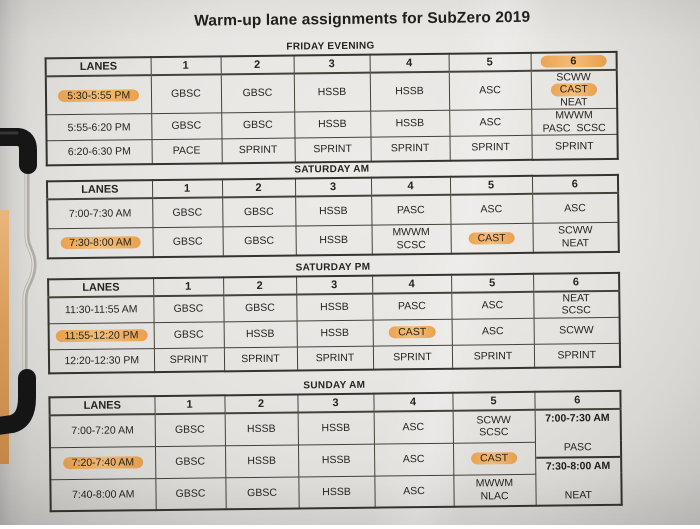 This screenshot has width=700, height=529. What do you see at coordinates (102, 431) in the screenshot?
I see `time-cell: 7:00-7:20 AM` at bounding box center [102, 431].